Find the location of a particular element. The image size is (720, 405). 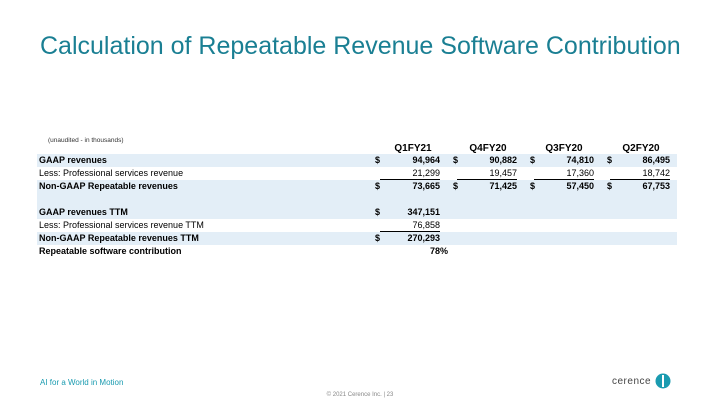

cell-value: 71,425 is located at coordinates (503, 186).